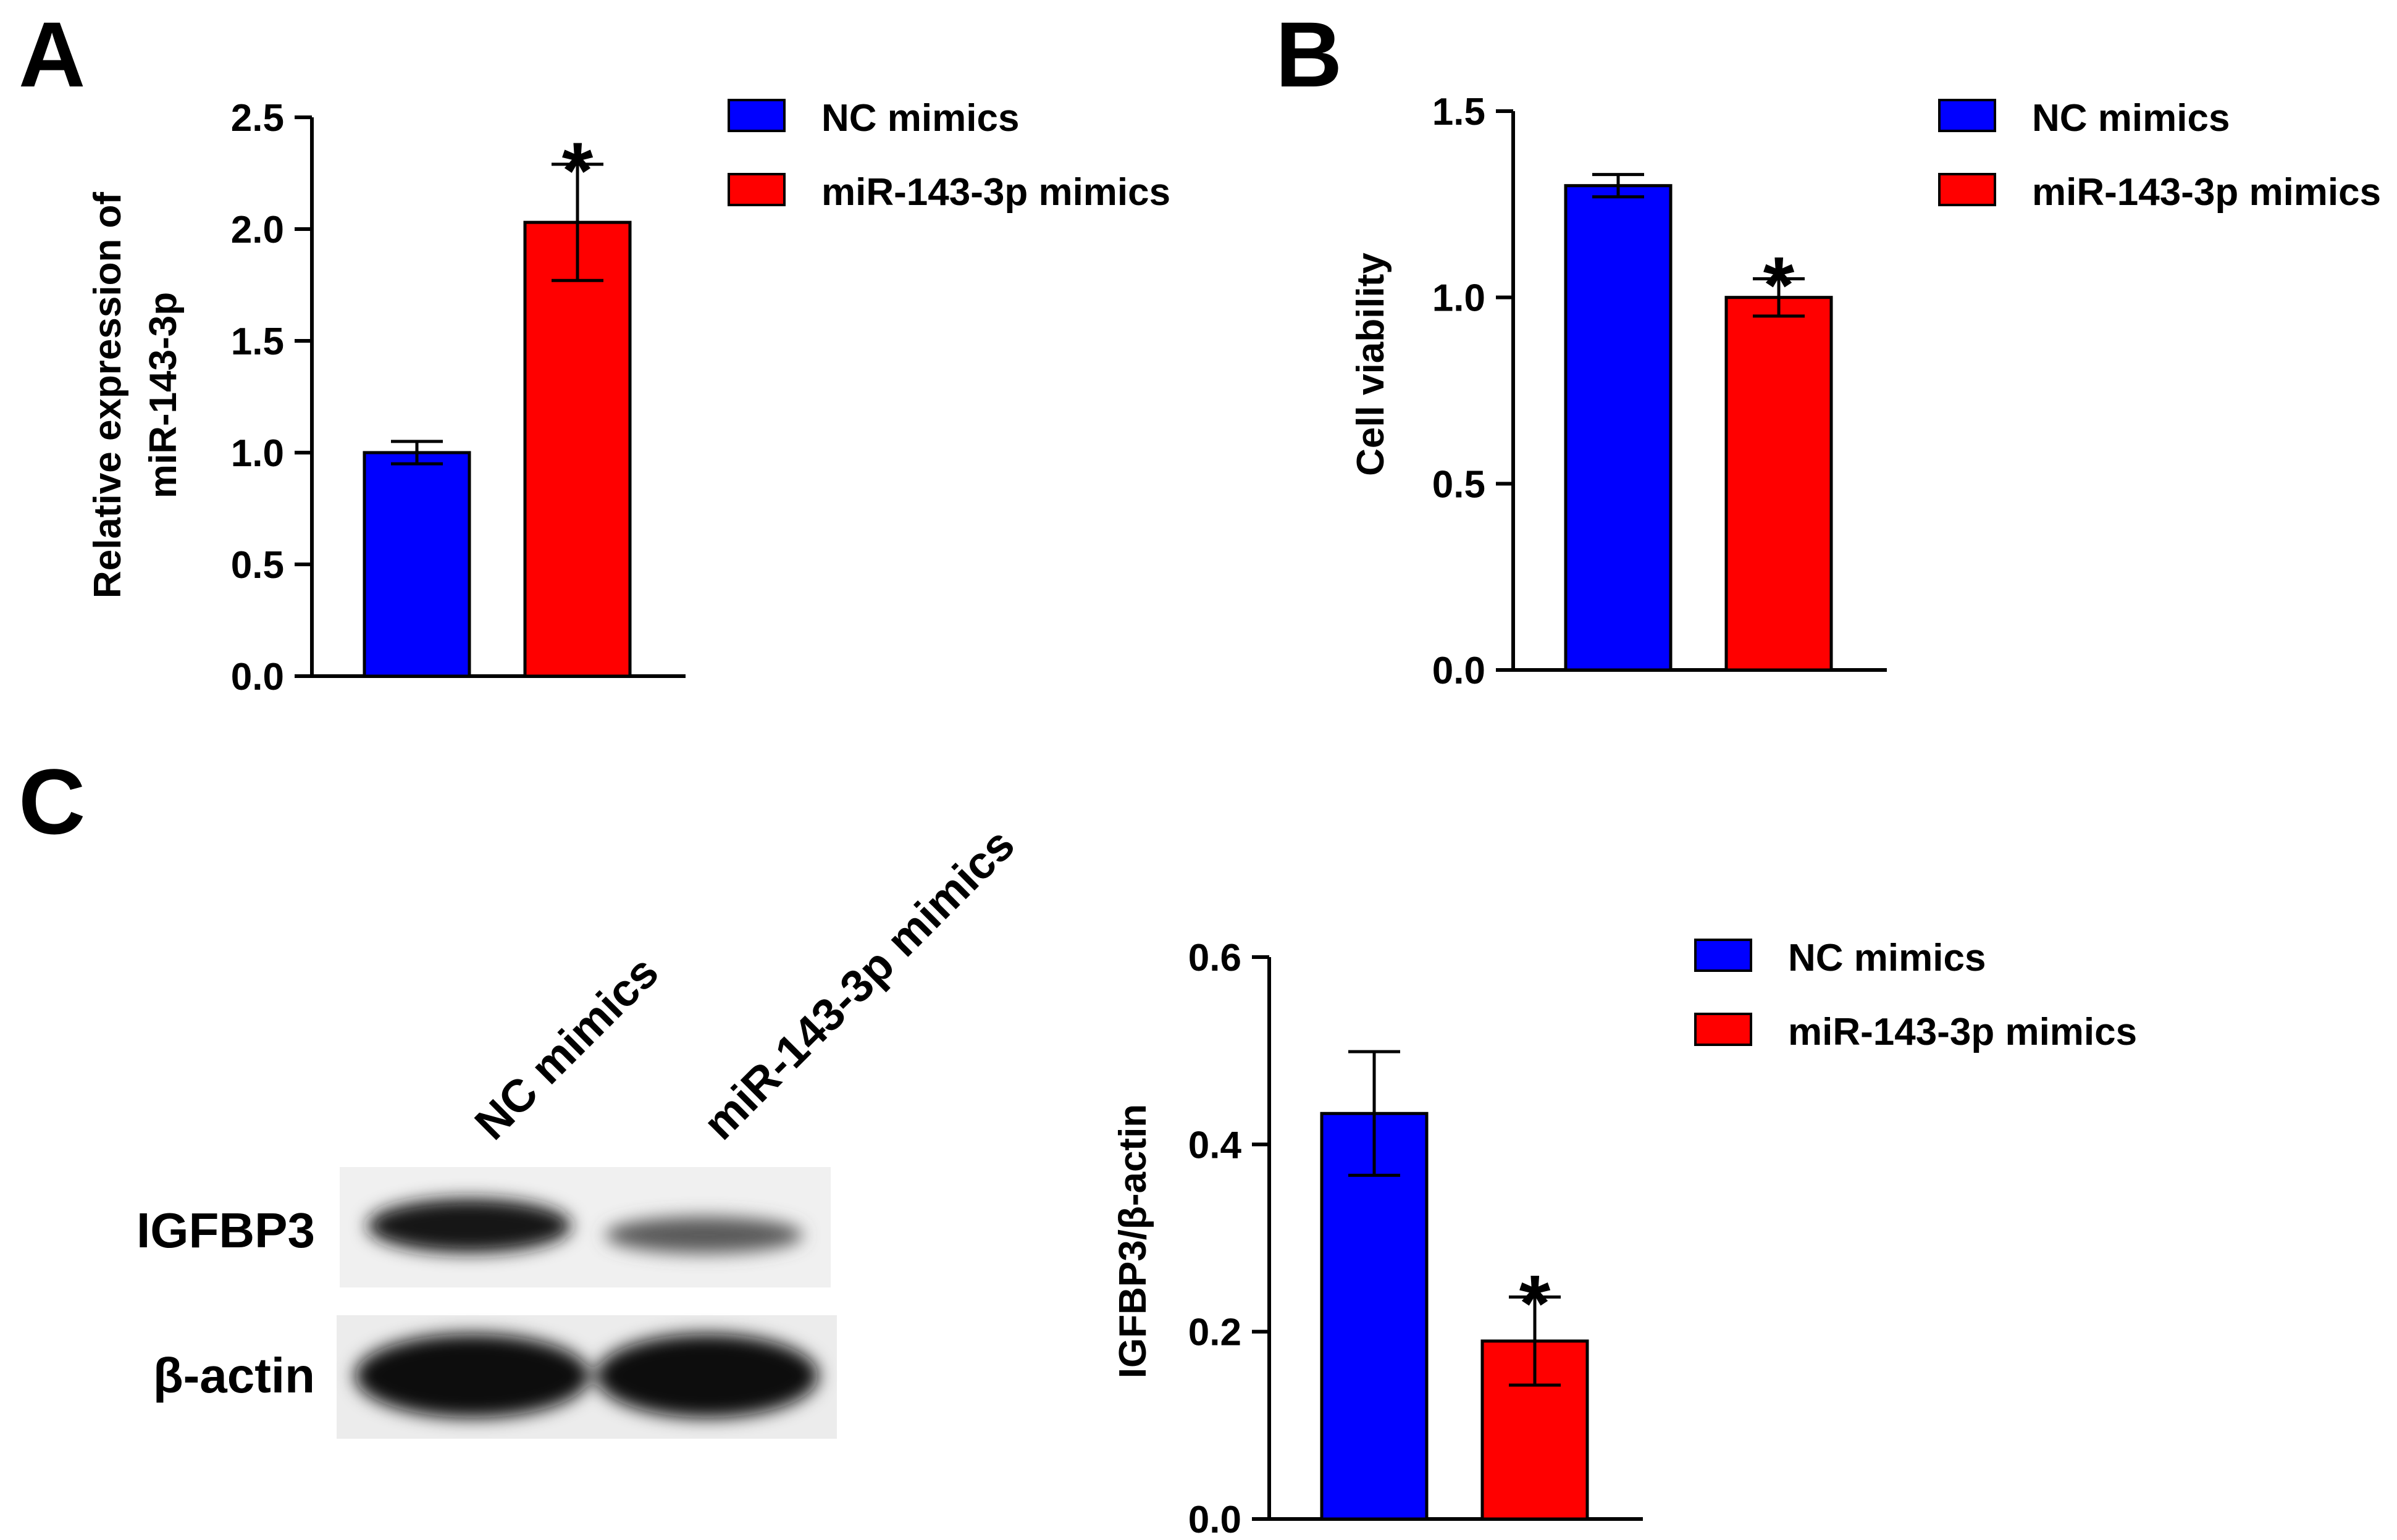  What do you see at coordinates (1963, 1032) in the screenshot?
I see `legend-label-c-1: miR-143-3p mimics` at bounding box center [1963, 1032].